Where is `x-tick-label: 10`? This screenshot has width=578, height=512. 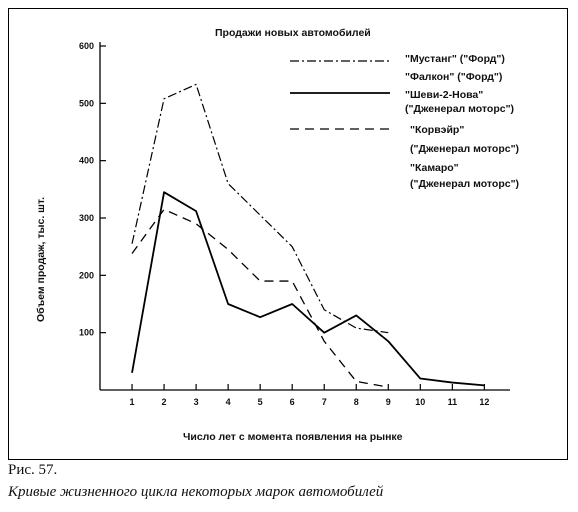 x-tick-label: 10 is located at coordinates (420, 402).